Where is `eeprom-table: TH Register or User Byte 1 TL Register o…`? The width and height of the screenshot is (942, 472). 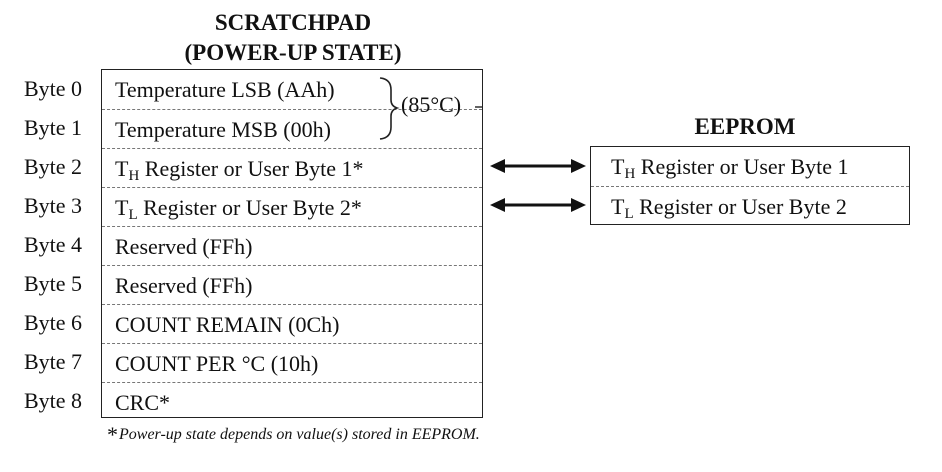
eeprom-table: TH Register or User Byte 1 TL Register o… is located at coordinates (750, 185).